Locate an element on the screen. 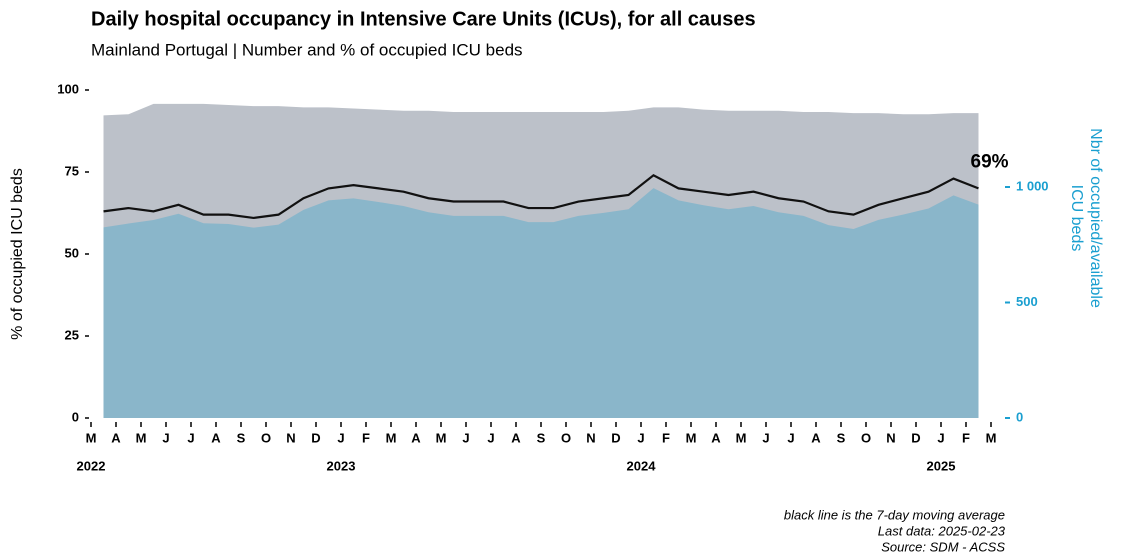 Image resolution: width=1127 pixels, height=557 pixels. year-label: 2024 is located at coordinates (642, 465).